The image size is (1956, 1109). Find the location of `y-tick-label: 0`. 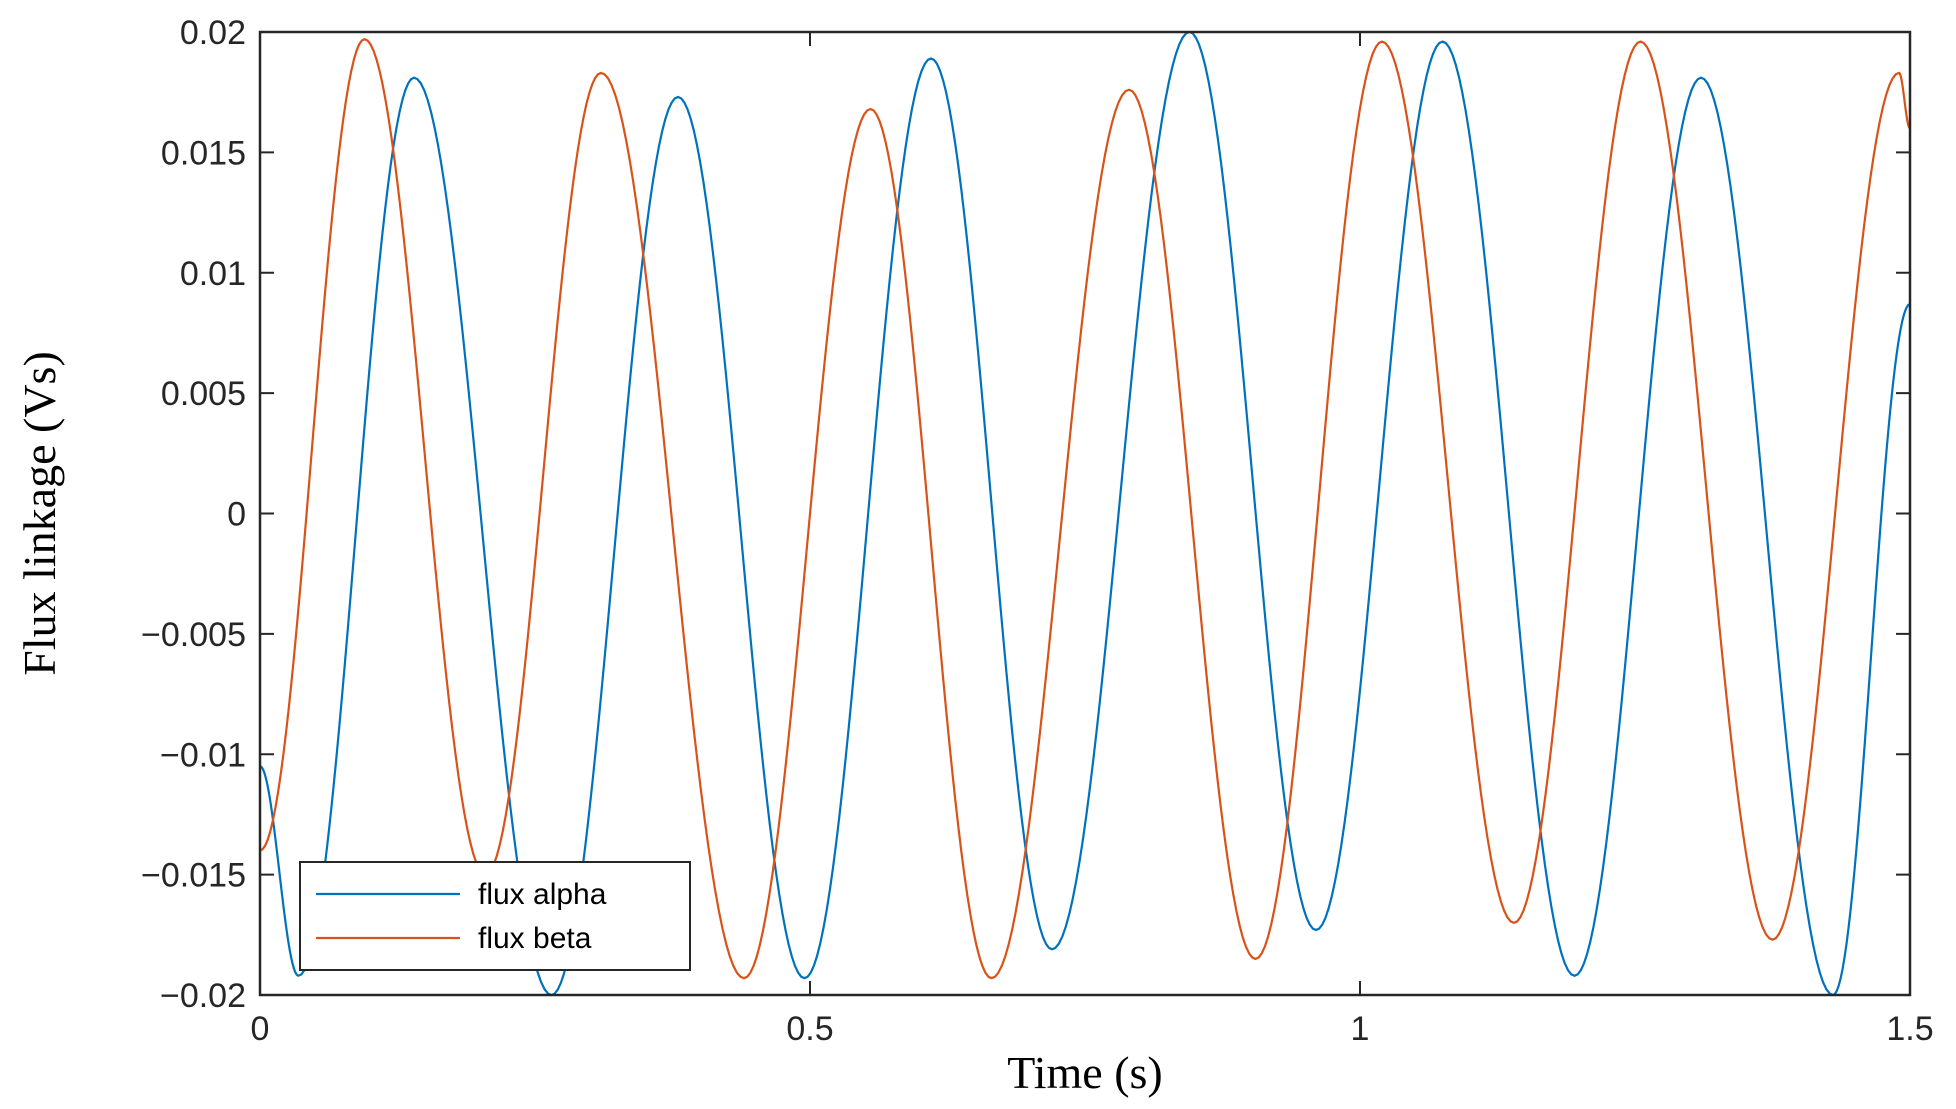

y-tick-label: 0 is located at coordinates (236, 515).